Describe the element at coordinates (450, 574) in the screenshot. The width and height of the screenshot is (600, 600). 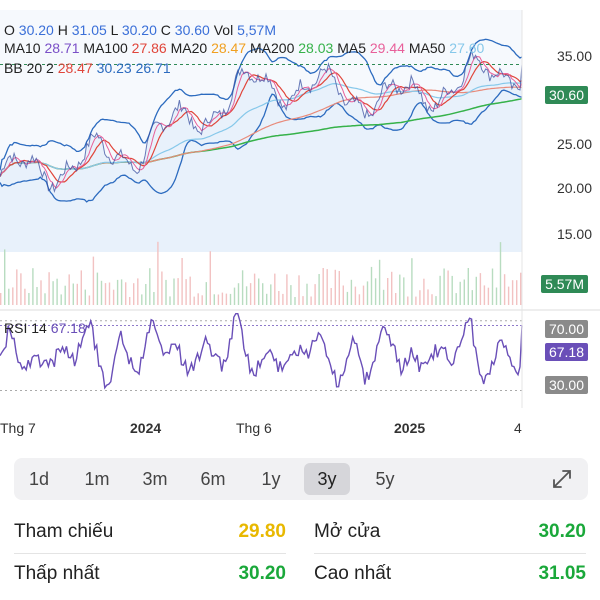
I see `high-row: Cao nhất 31.05` at that location.